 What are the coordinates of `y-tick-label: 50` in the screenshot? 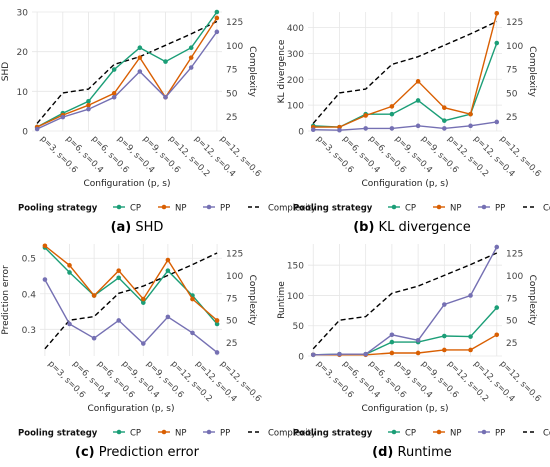 It's located at (299, 327).